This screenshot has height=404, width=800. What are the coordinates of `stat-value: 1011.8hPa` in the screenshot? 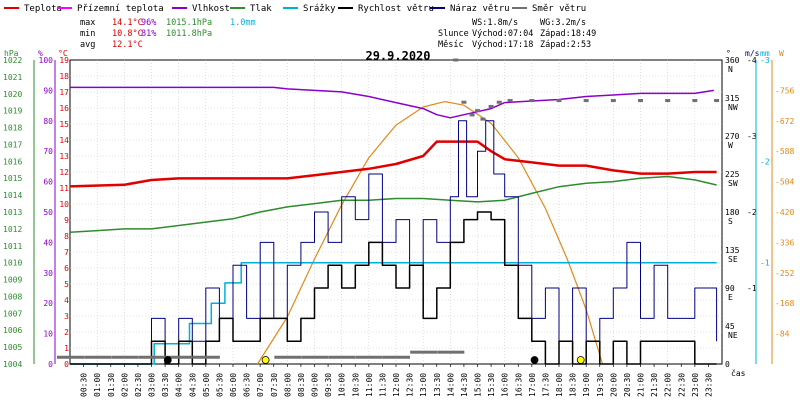 It's located at (189, 34).